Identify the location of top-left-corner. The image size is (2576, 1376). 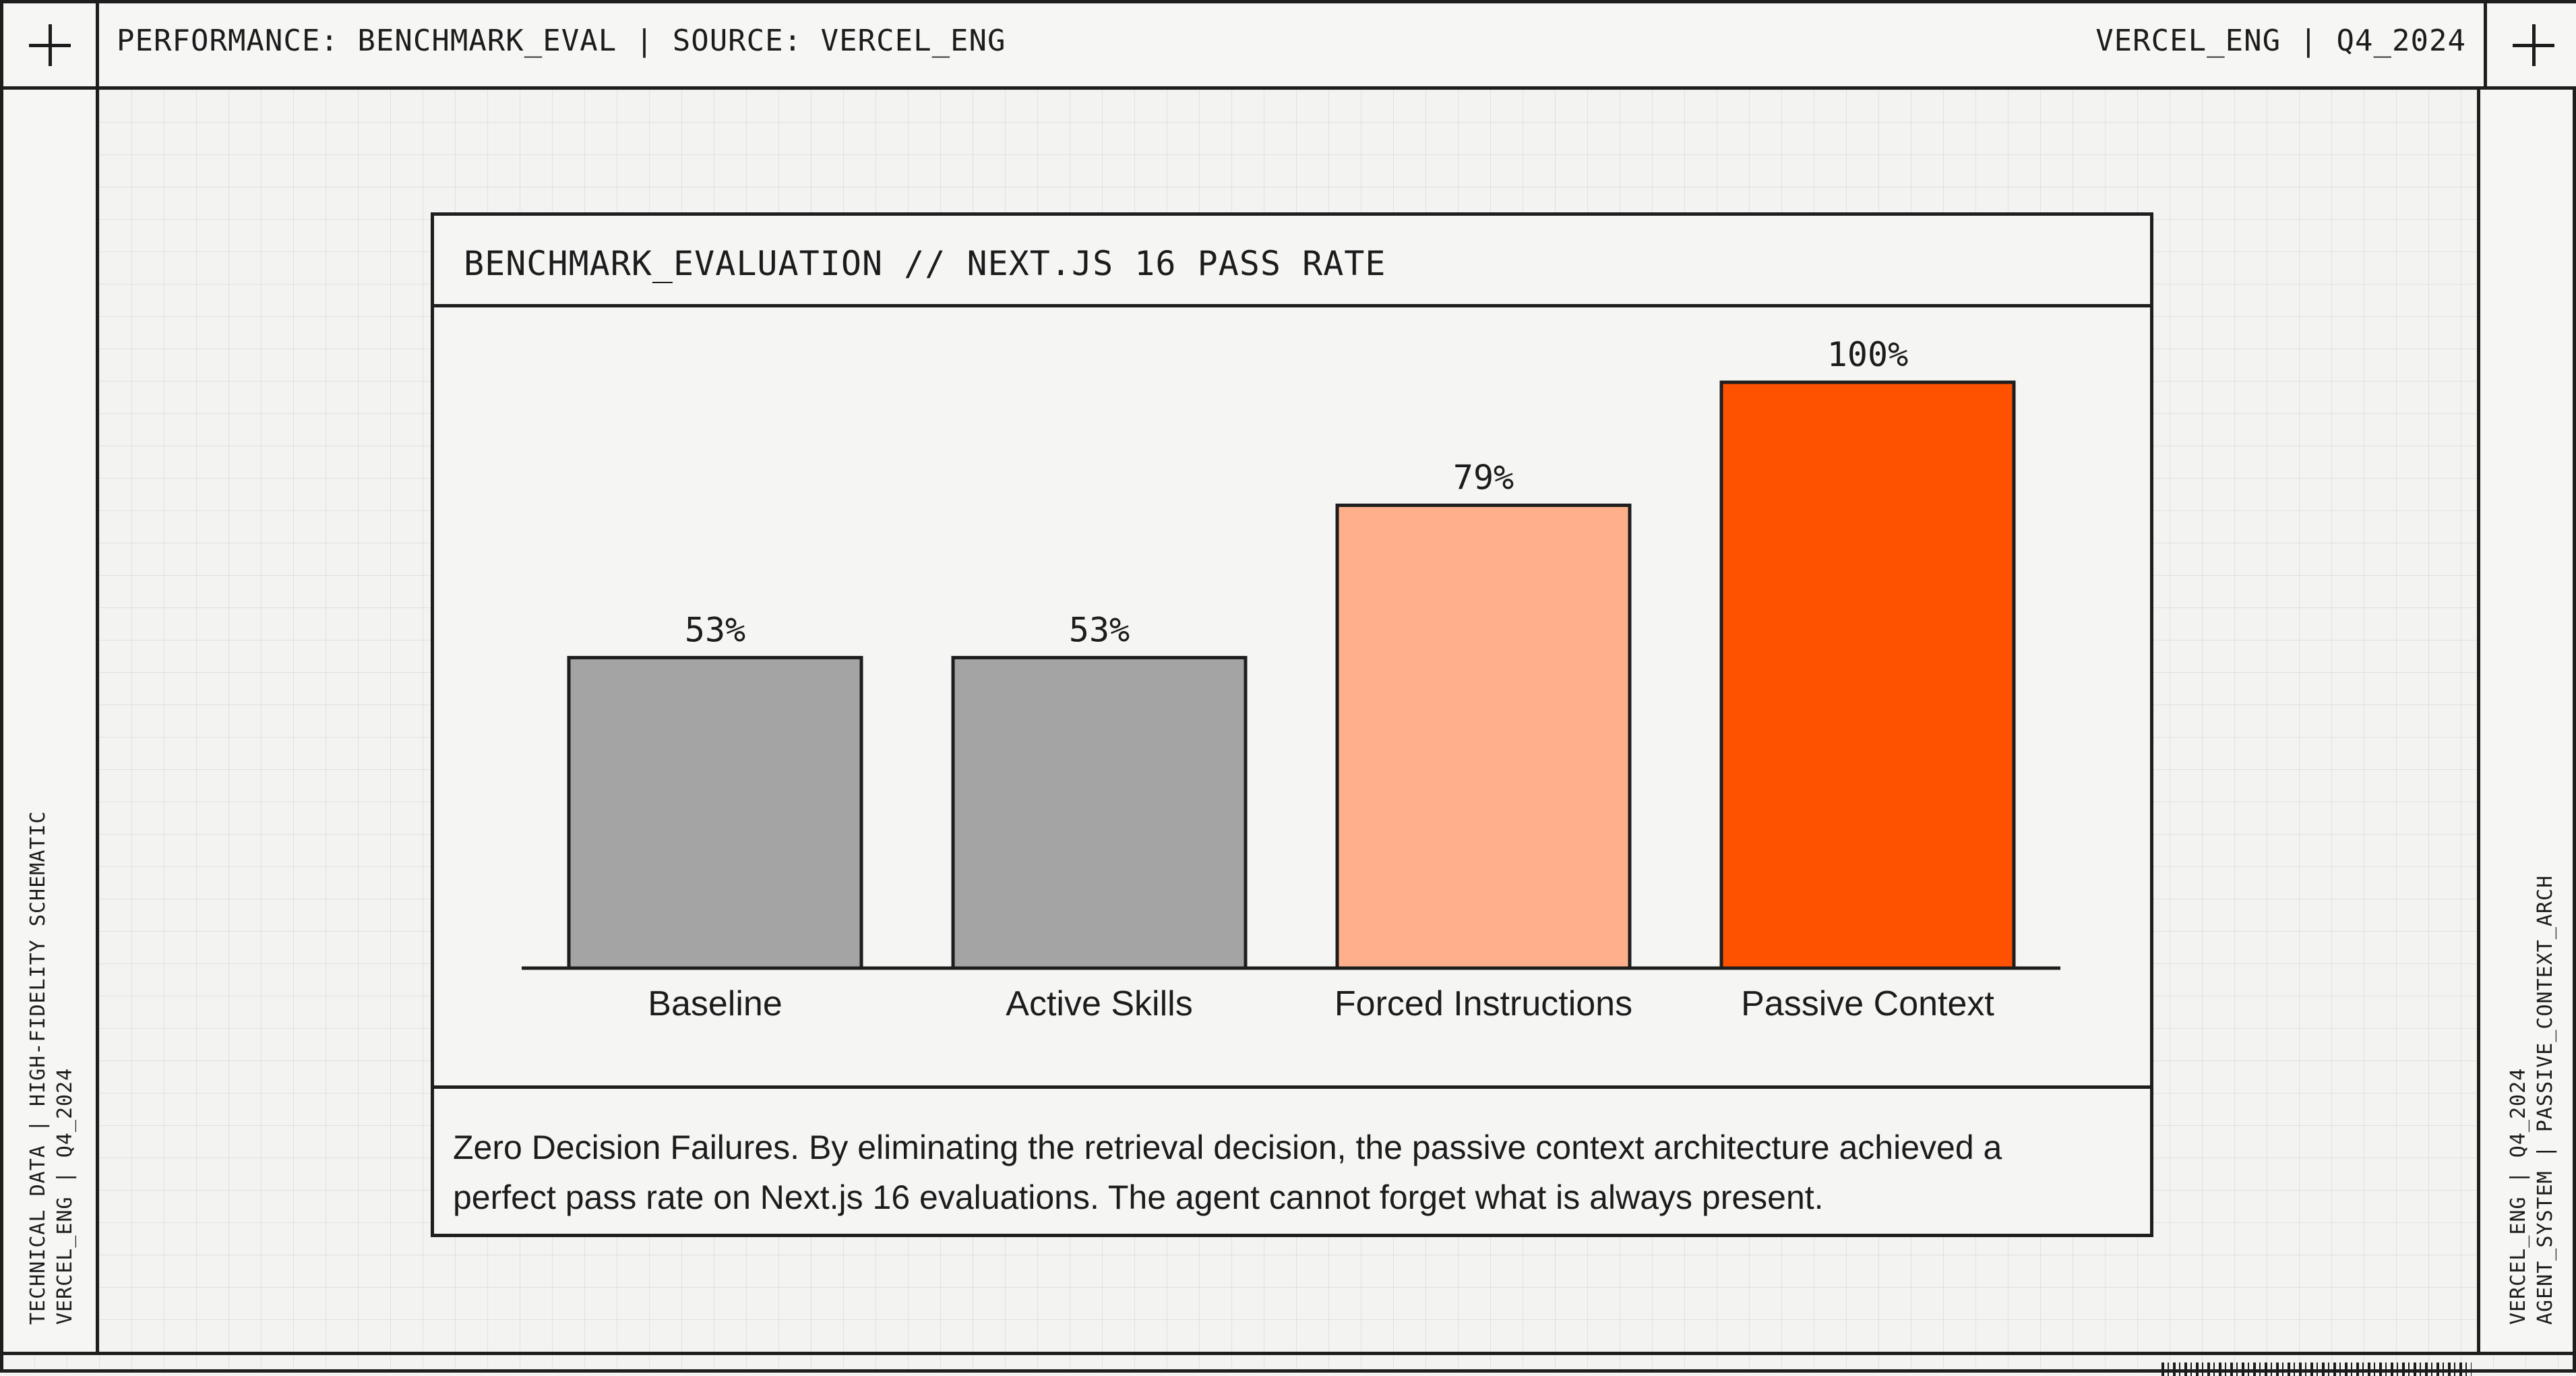
(51, 44).